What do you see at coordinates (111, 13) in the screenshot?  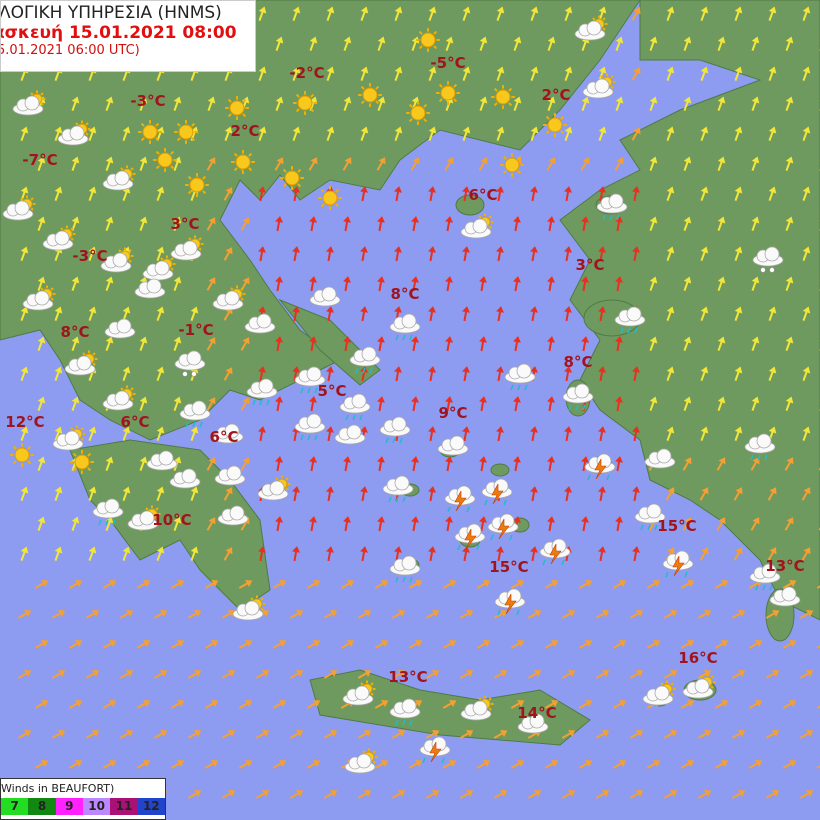 I see `service-title: ΛΟΓΙΚΗ ΥΠΗΡΕΣΙΑ (HNMS)` at bounding box center [111, 13].